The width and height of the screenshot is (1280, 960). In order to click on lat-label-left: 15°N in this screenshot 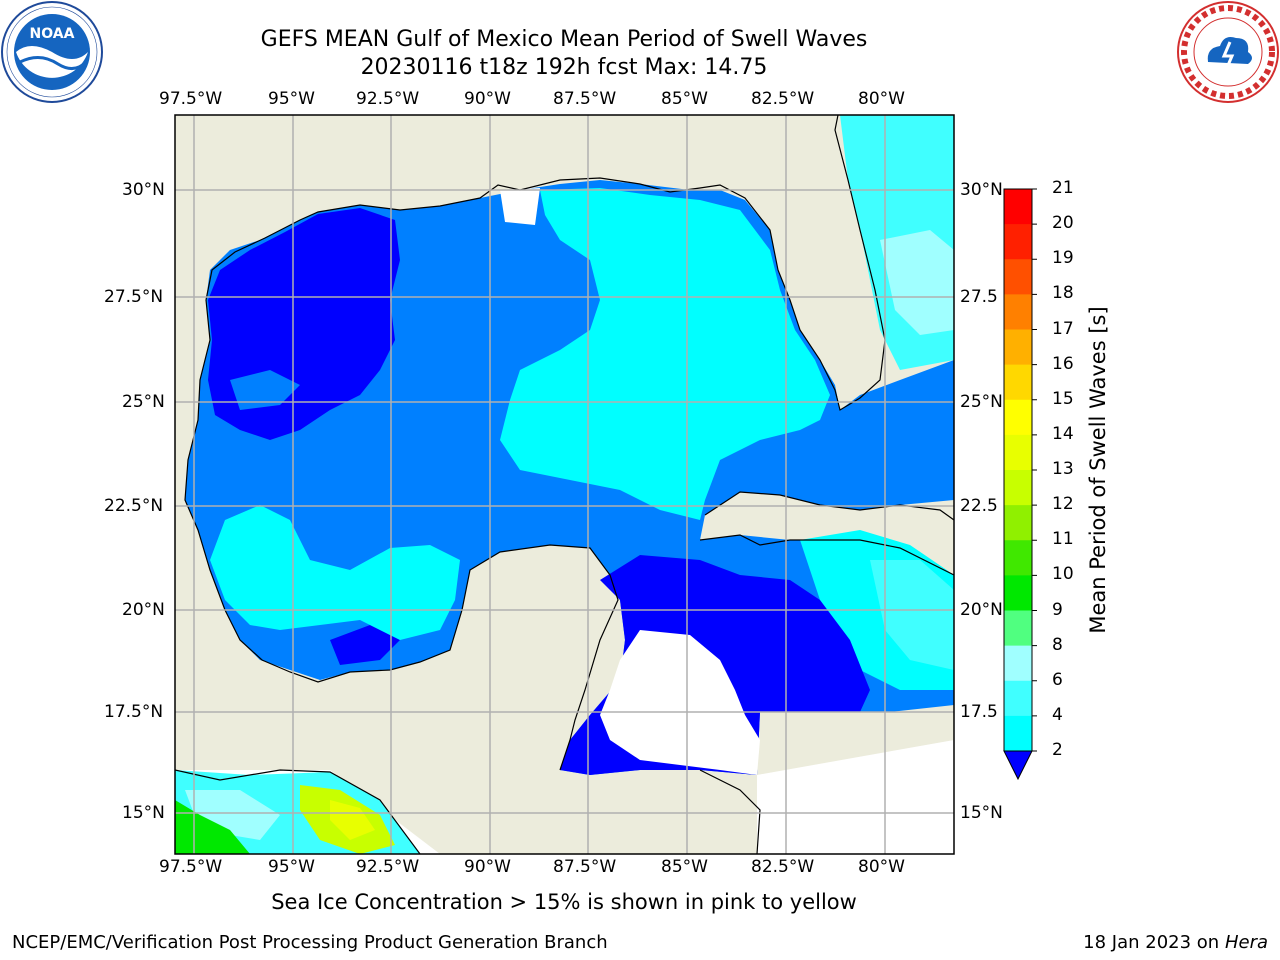, I will do `click(143, 813)`.